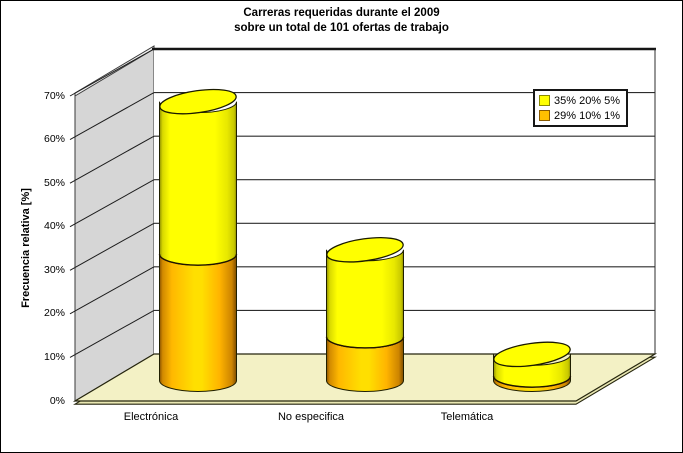  Describe the element at coordinates (54, 356) in the screenshot. I see `y-tick-label: 10%` at that location.